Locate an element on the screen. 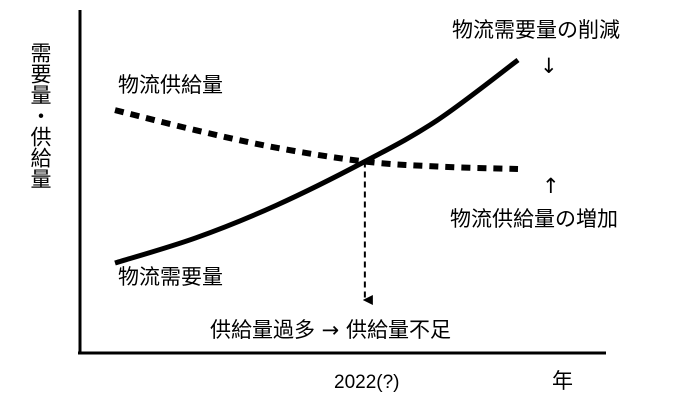 Image resolution: width=700 pixels, height=414 pixels. demand-reduction-label: 物流需要量の削減 is located at coordinates (536, 30).